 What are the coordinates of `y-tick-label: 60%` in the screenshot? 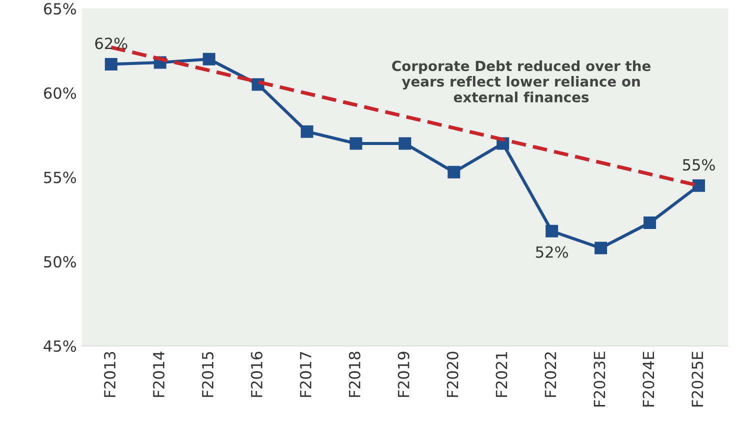 It's located at (60, 93).